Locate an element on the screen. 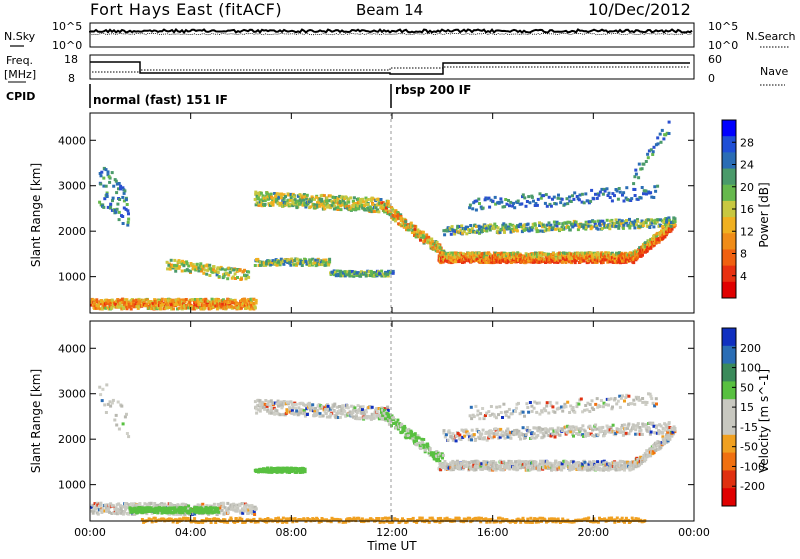 The width and height of the screenshot is (800, 559). colorbar-tick-label: 4 is located at coordinates (743, 276).